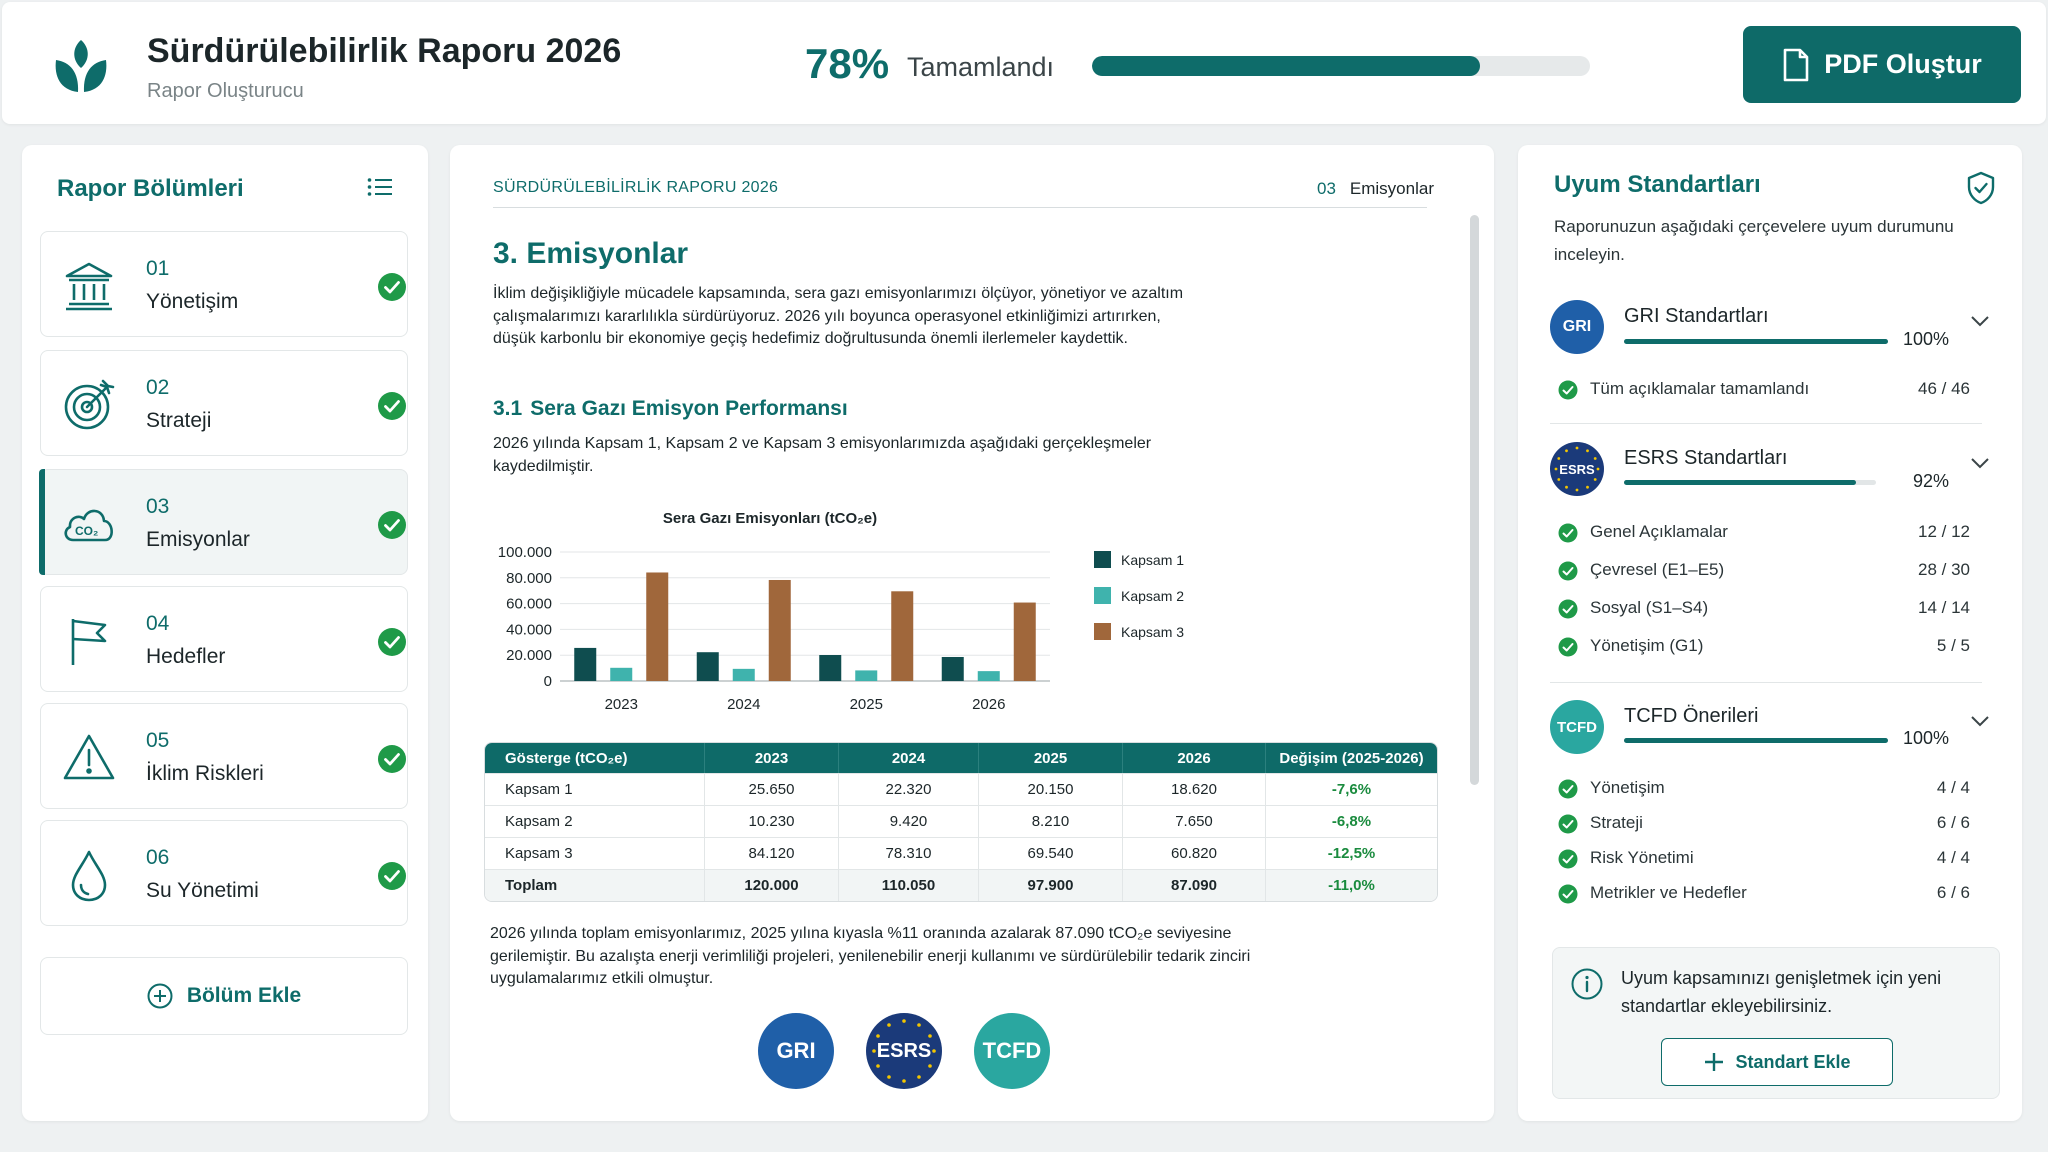 This screenshot has width=2048, height=1152. I want to click on section-number: 04, so click(158, 623).